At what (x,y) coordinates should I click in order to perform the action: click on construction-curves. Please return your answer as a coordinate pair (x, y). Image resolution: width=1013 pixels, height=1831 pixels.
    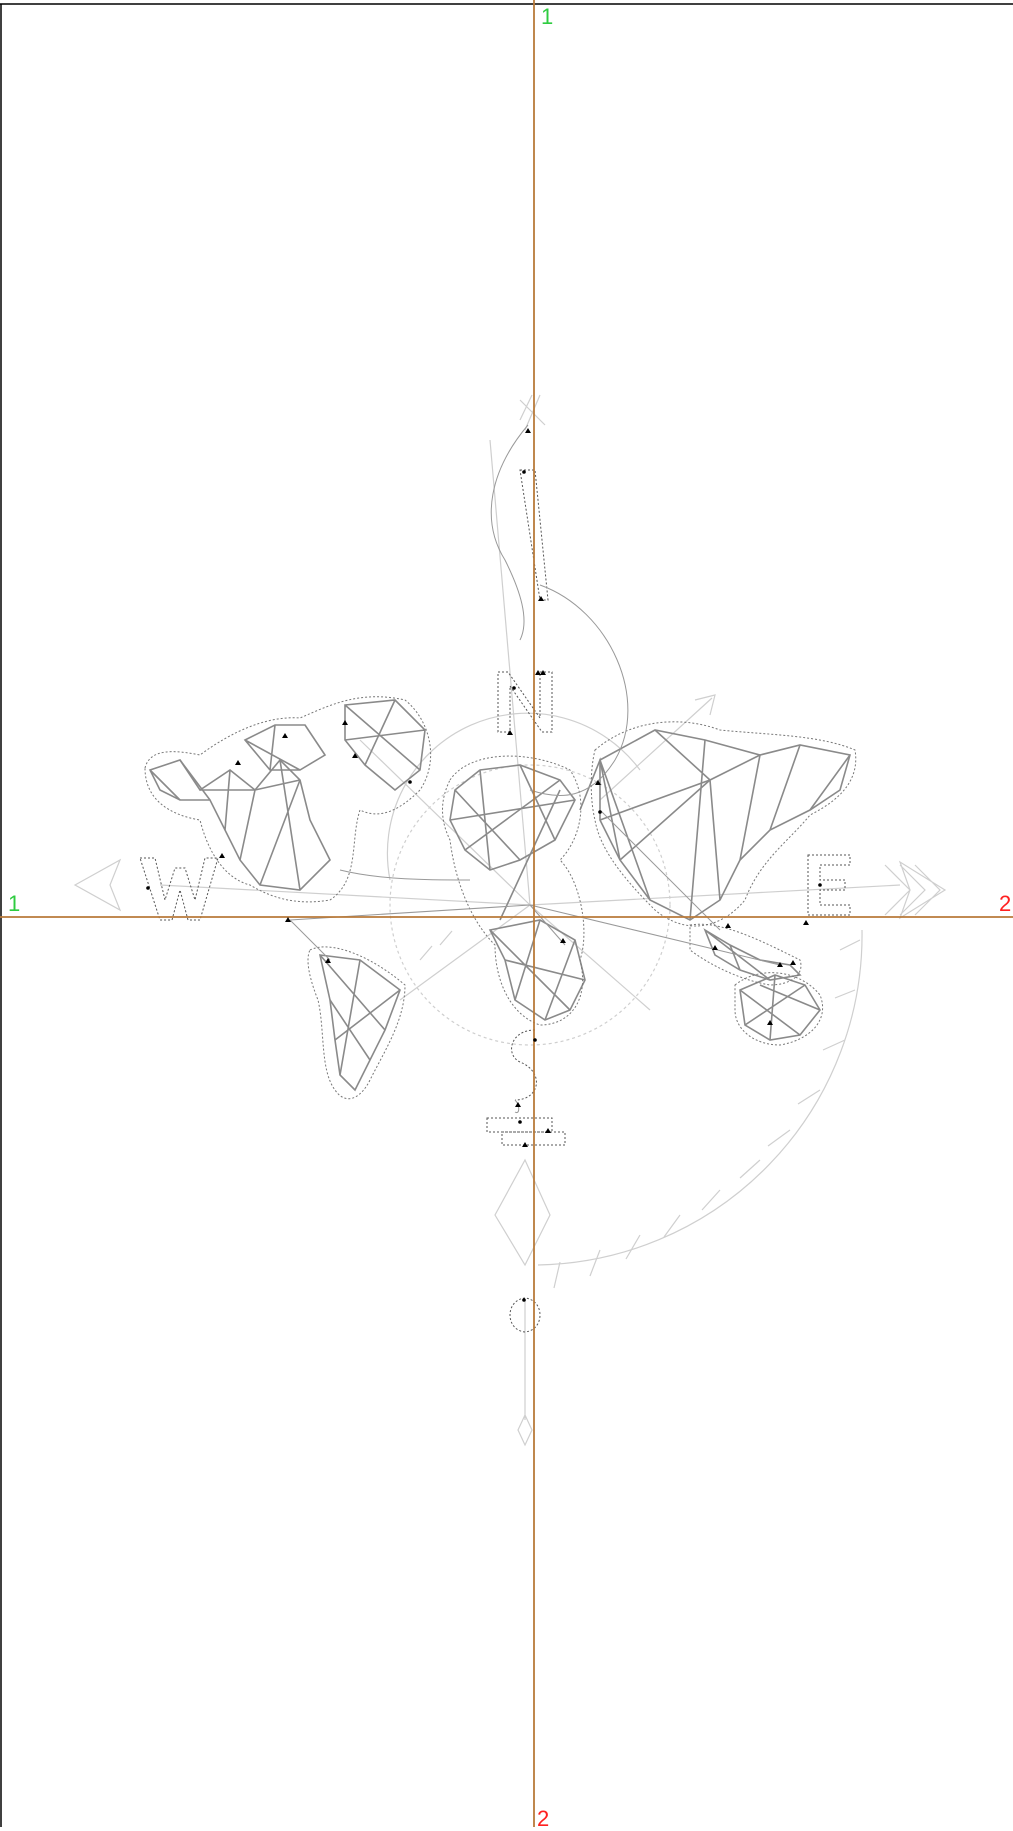
    Looking at the image, I should click on (484, 769).